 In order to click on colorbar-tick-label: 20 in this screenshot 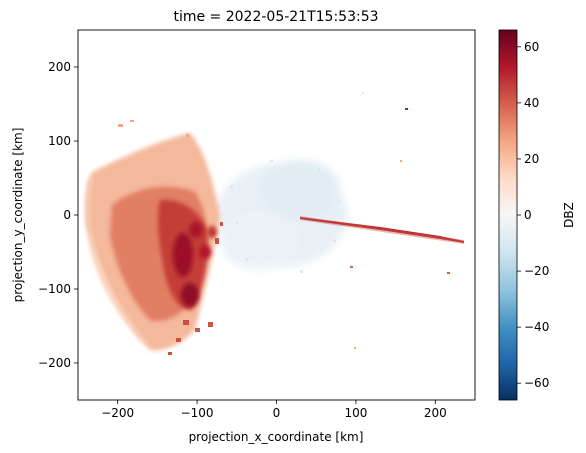, I will do `click(531, 159)`.